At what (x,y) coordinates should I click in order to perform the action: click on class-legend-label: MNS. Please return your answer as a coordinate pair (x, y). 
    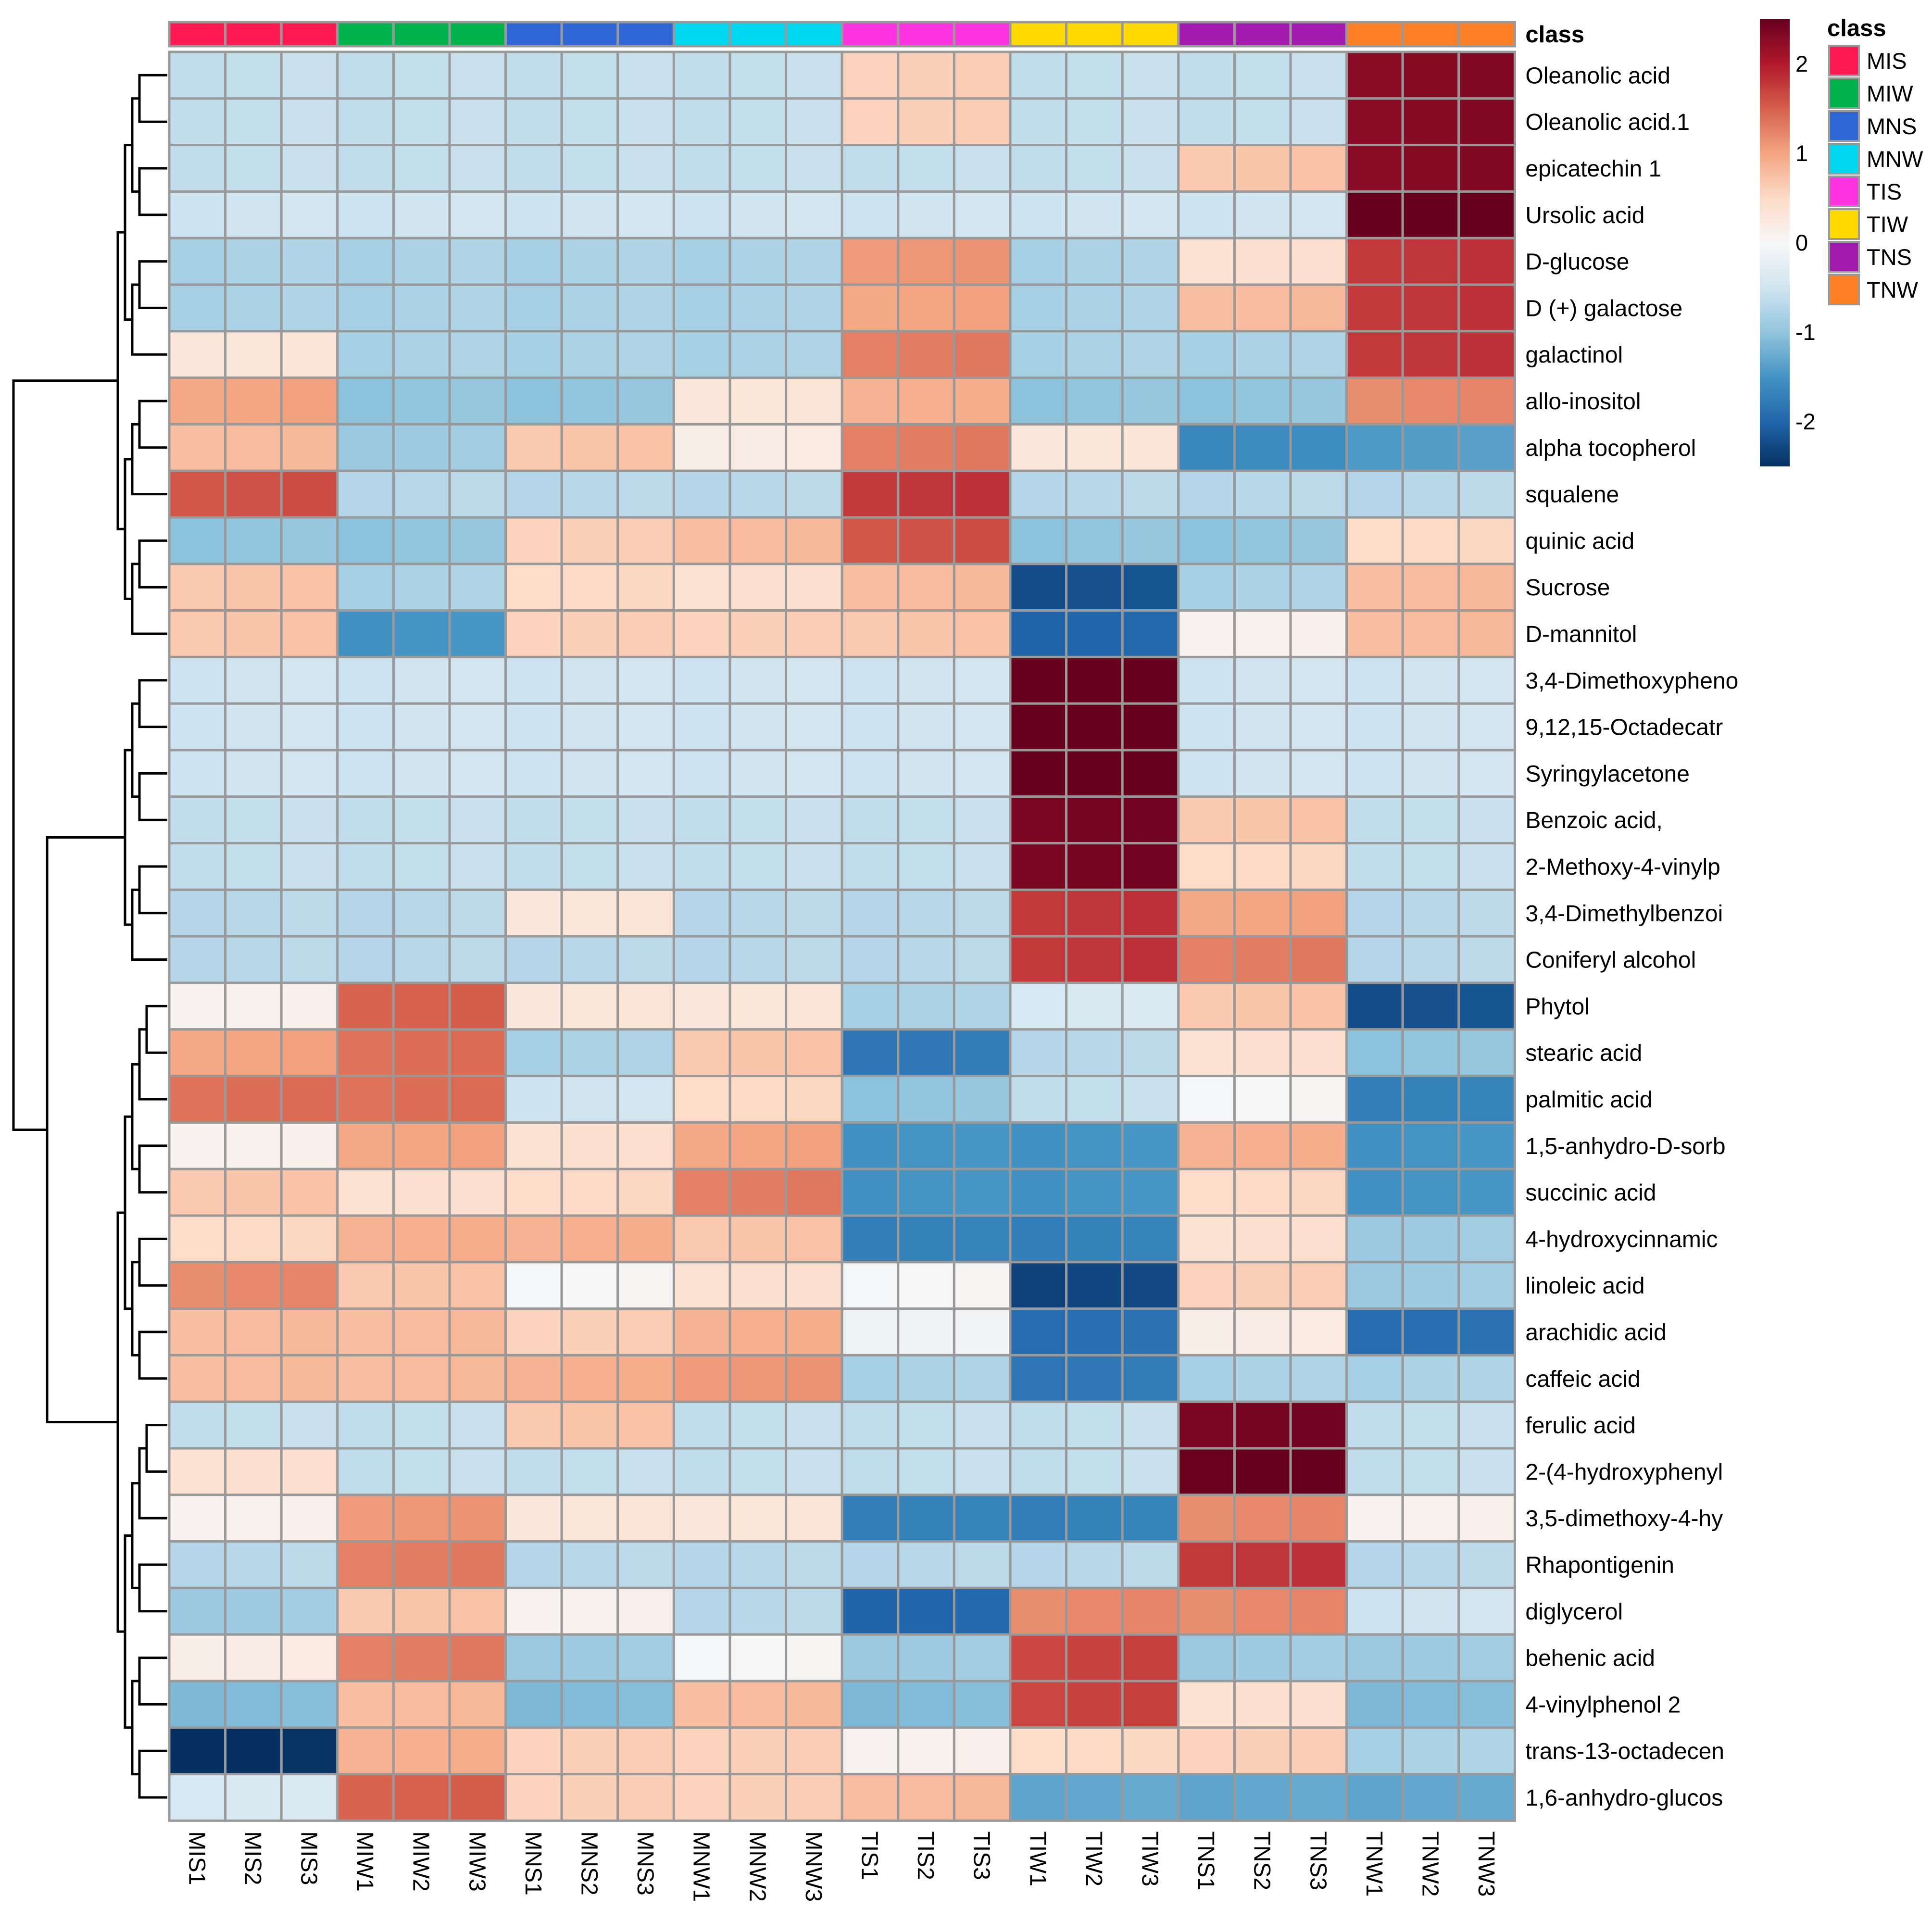
    Looking at the image, I should click on (1892, 126).